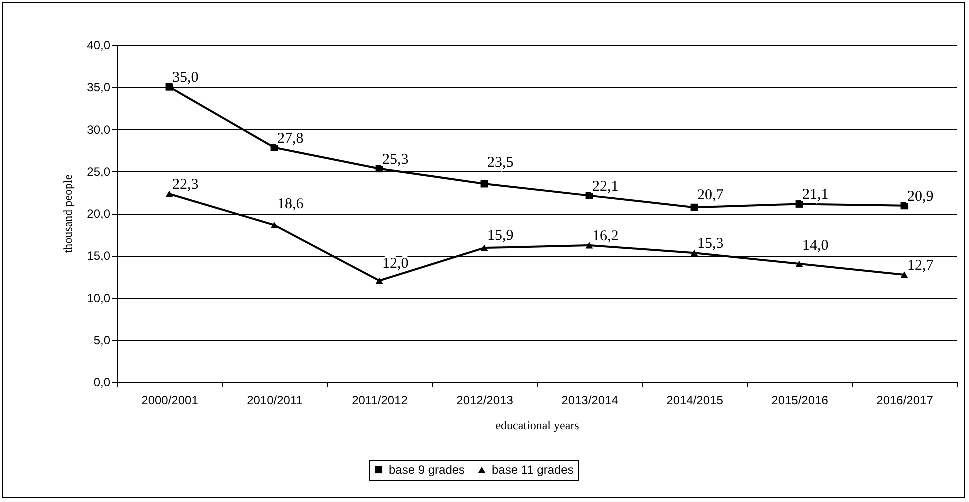 This screenshot has height=502, width=969. What do you see at coordinates (185, 185) in the screenshot?
I see `data-label: 22,3` at bounding box center [185, 185].